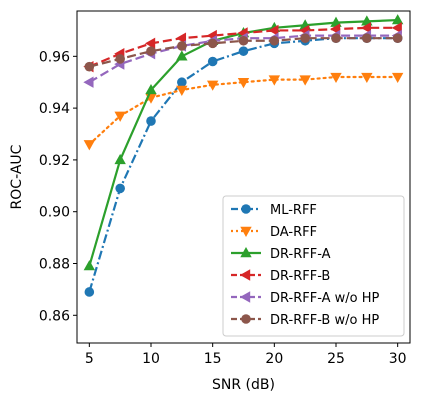  What do you see at coordinates (54, 213) in the screenshot?
I see `y-tick-label: 0.90` at bounding box center [54, 213].